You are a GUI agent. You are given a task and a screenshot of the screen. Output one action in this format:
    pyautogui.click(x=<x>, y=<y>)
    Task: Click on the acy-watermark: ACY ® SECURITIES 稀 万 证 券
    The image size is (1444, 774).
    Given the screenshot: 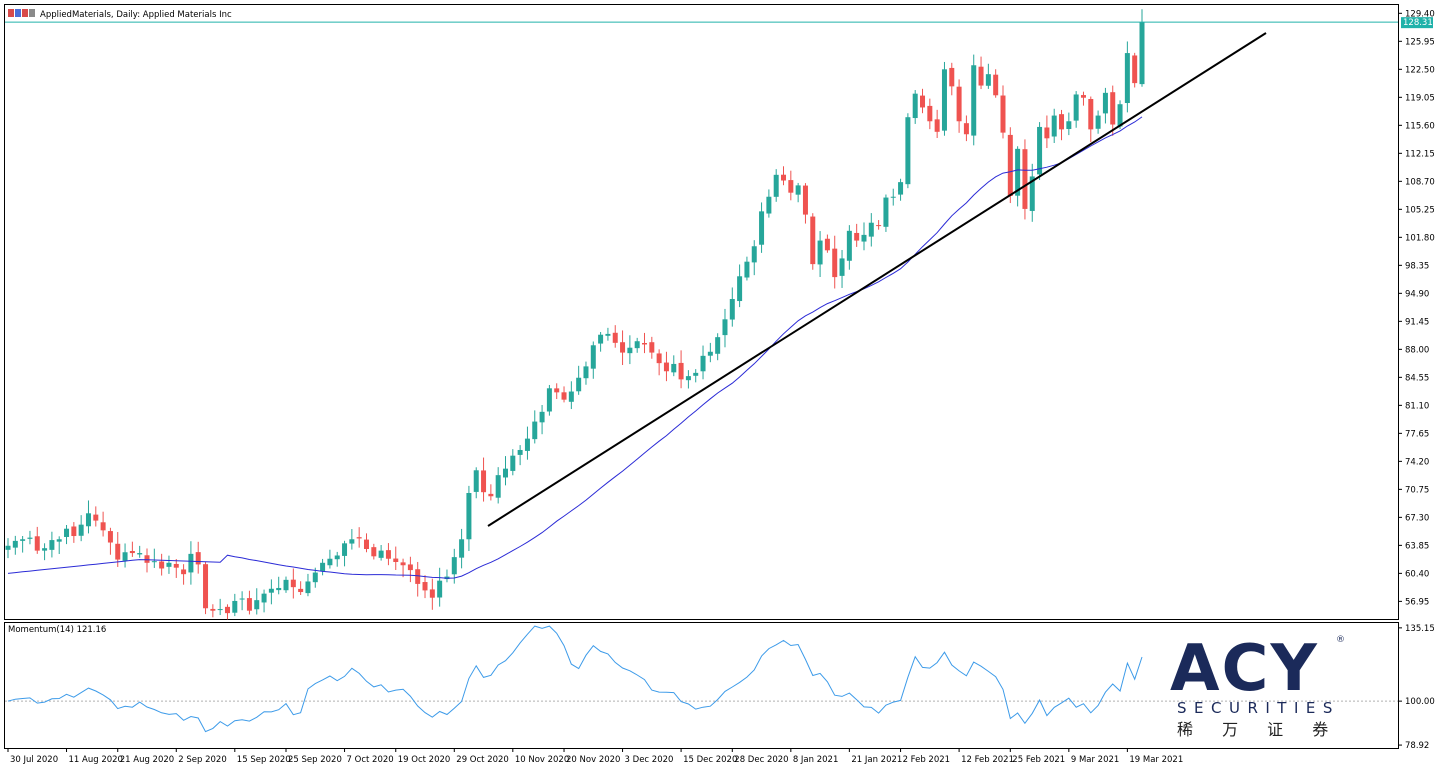 What is the action you would take?
    pyautogui.click(x=1257, y=685)
    